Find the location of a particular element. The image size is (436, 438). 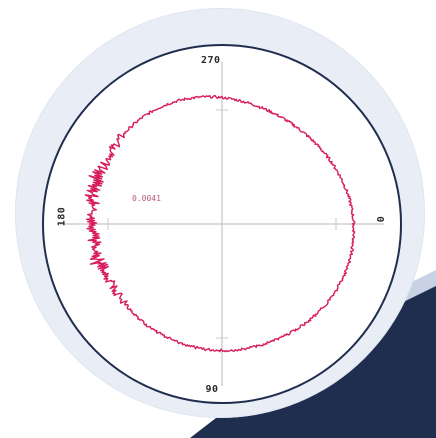

angle-label-270: 270 is located at coordinates (211, 60).